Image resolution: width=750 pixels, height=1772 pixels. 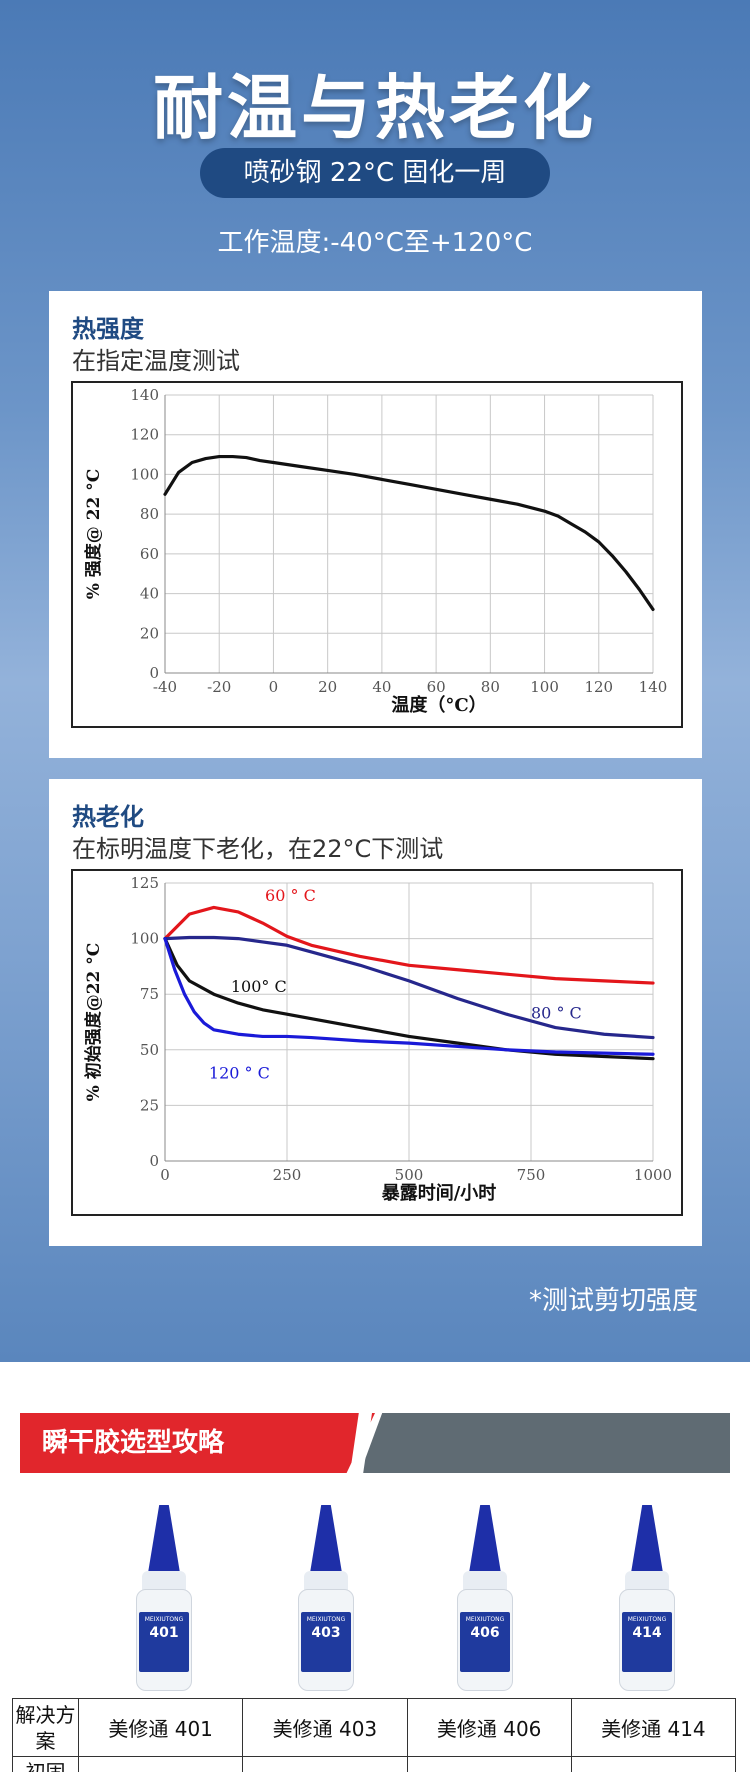 What do you see at coordinates (45, 1764) in the screenshot?
I see `row-header-initial-cure: 初固` at bounding box center [45, 1764].